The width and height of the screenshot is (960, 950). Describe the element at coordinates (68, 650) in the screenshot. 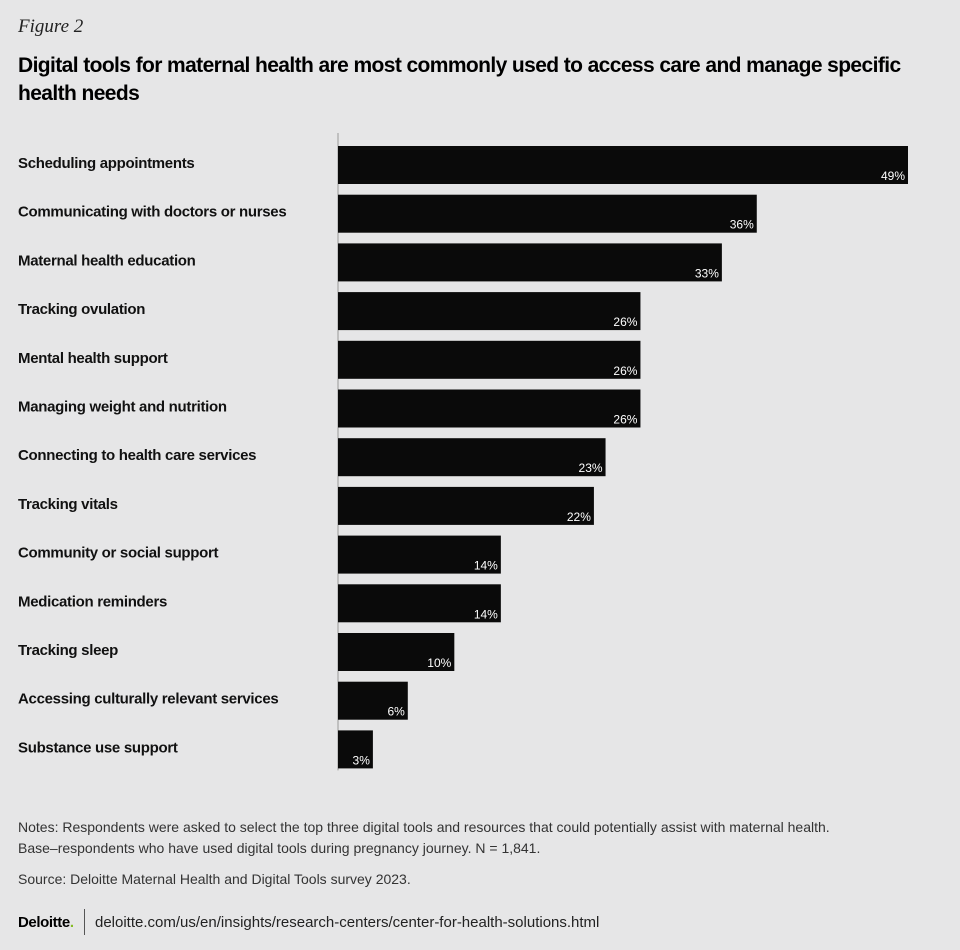

I see `category-label: Tracking sleep` at that location.